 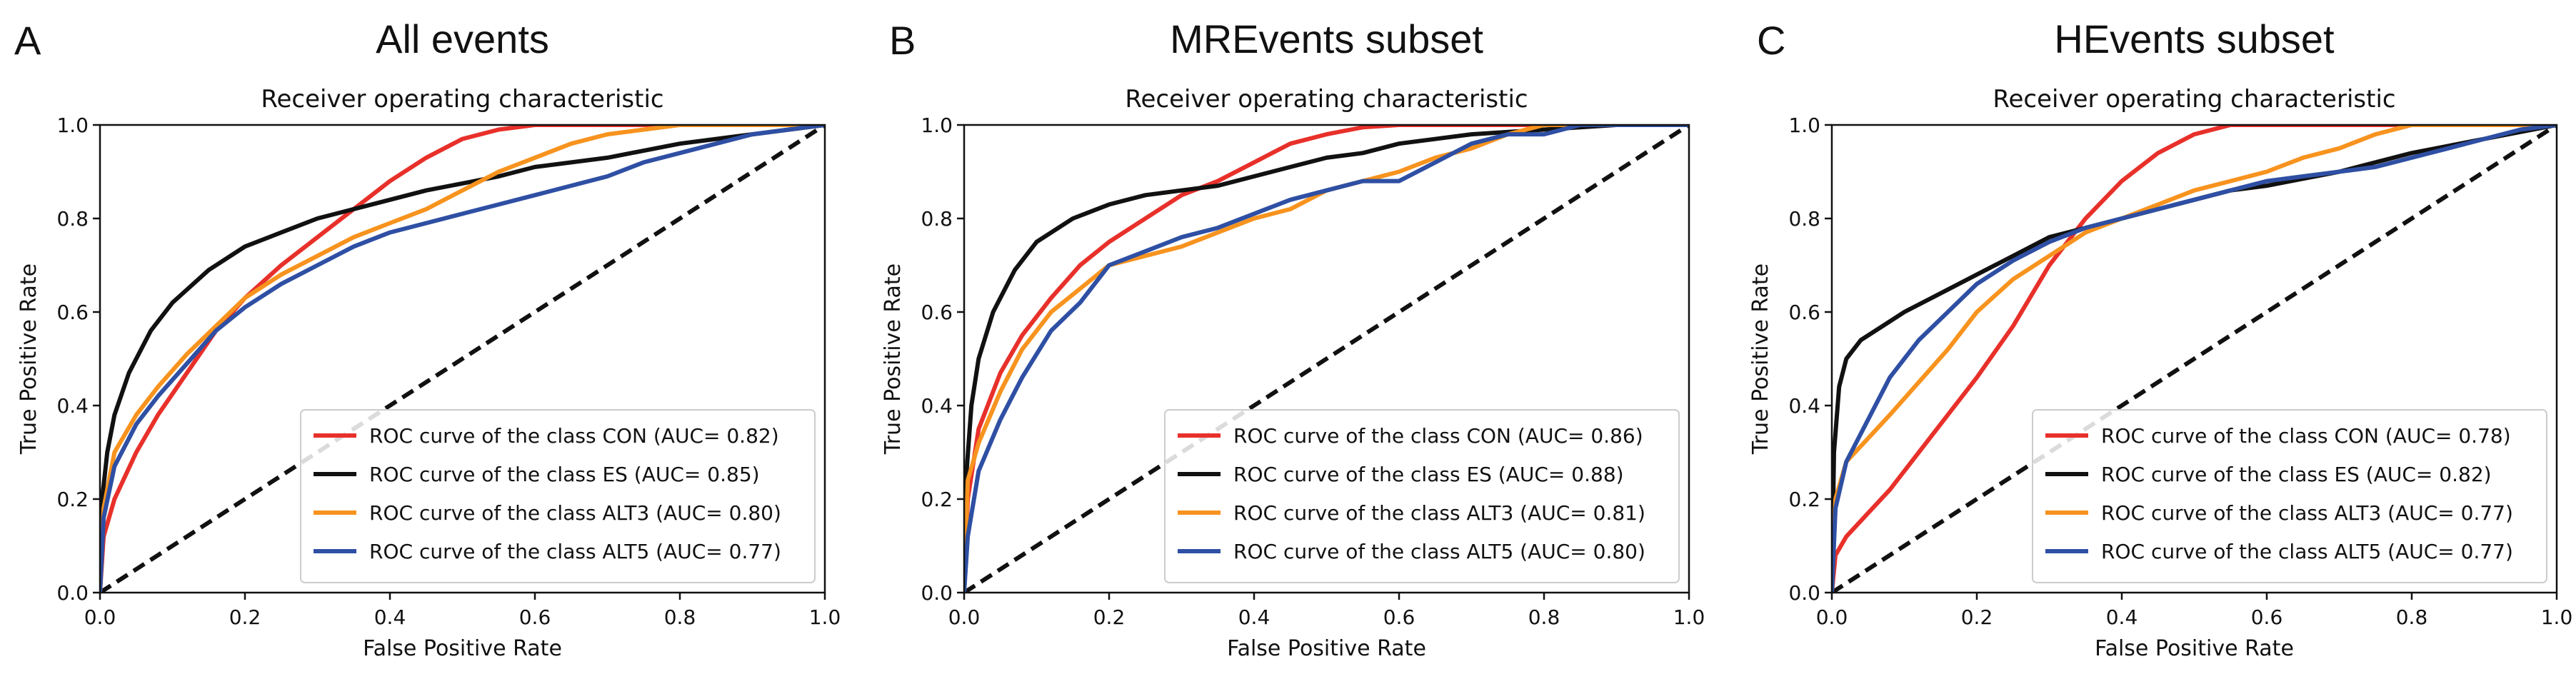 What do you see at coordinates (1438, 436) in the screenshot?
I see `legend-entry: ROC curve of the class CON (AUC= 0.86)` at bounding box center [1438, 436].